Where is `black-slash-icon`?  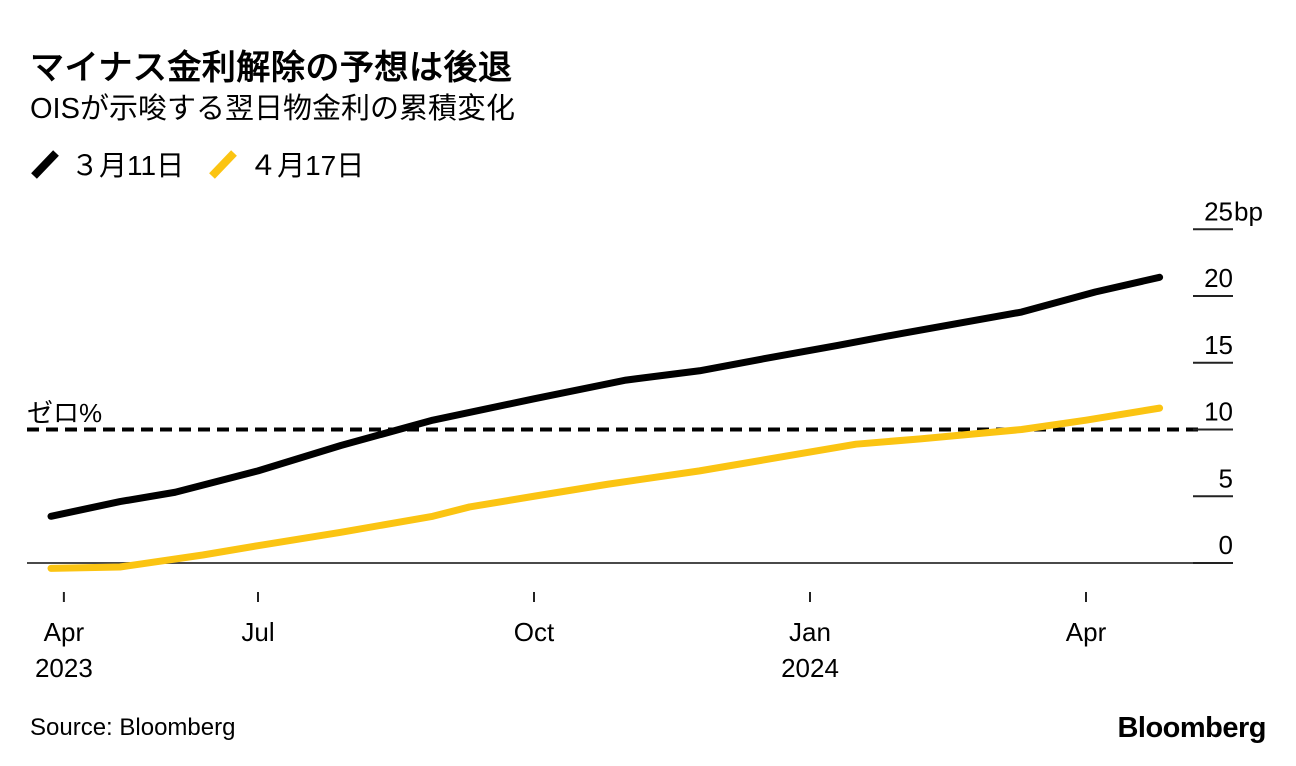 black-slash-icon is located at coordinates (45, 164).